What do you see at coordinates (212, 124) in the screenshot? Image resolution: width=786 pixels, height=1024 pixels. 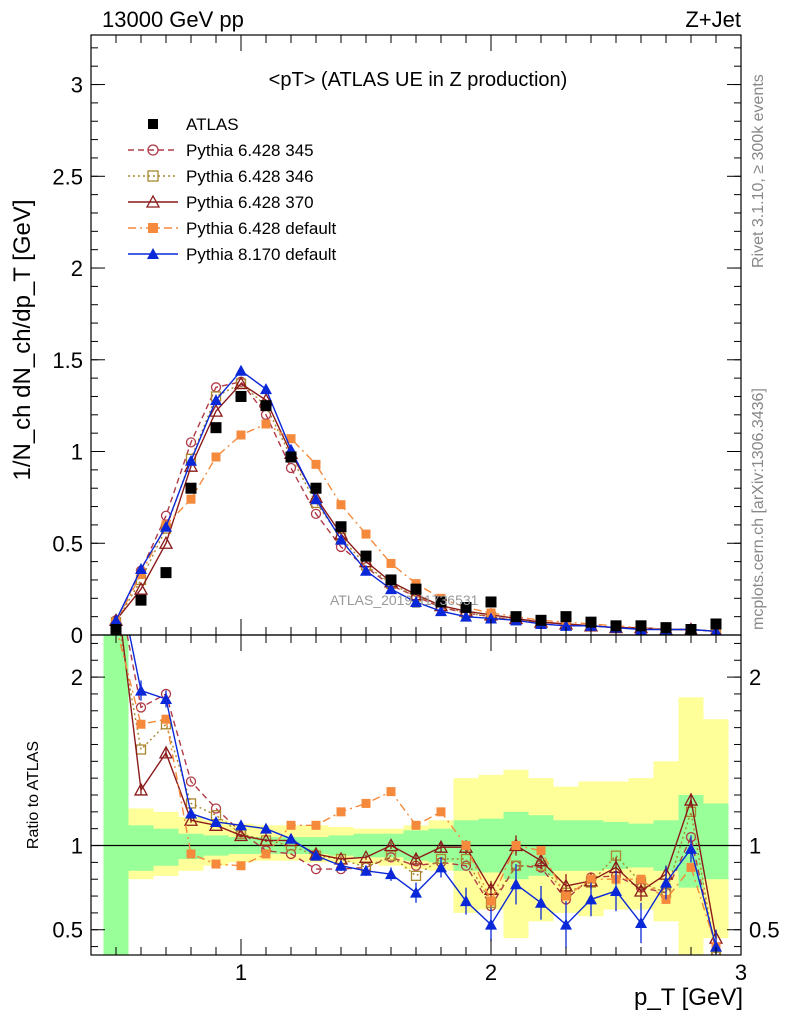 I see `legend-label: ATLAS` at bounding box center [212, 124].